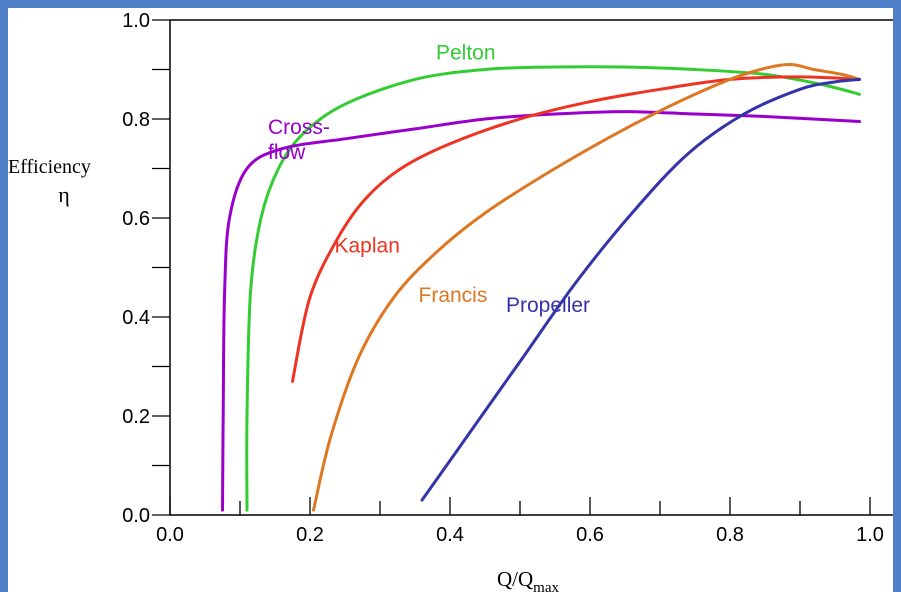 Image resolution: width=901 pixels, height=592 pixels. I want to click on x-axis-title-subscript: max, so click(546, 586).